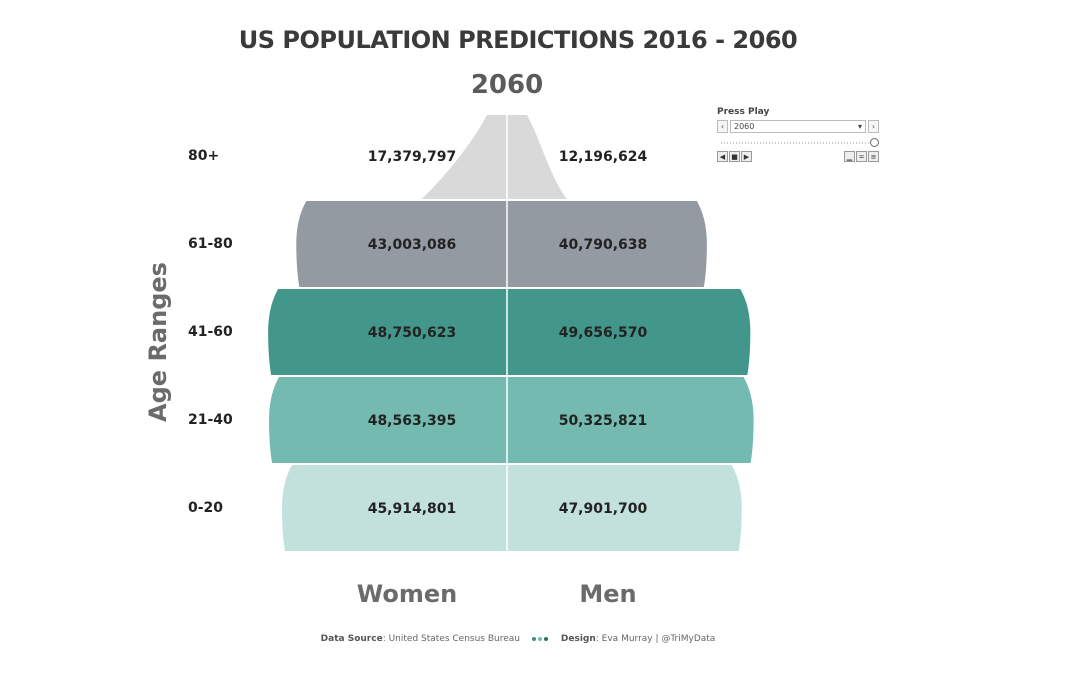 This screenshot has width=1080, height=675. Describe the element at coordinates (206, 508) in the screenshot. I see `age-label-0-20: 0-20` at that location.